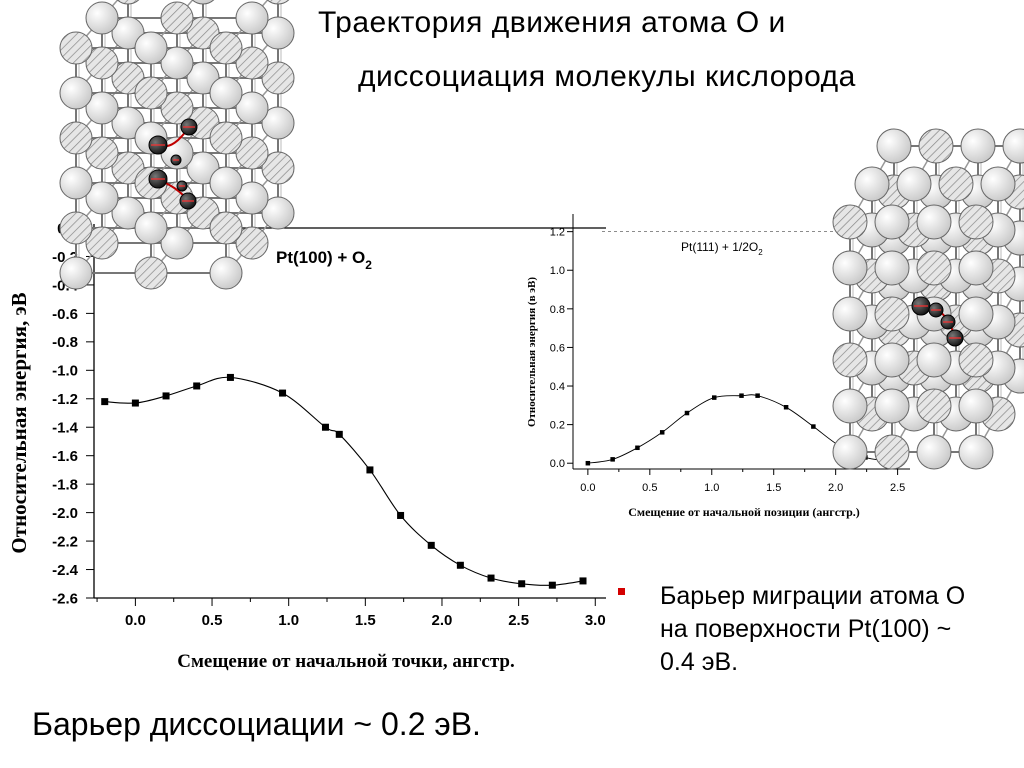 The height and width of the screenshot is (768, 1024). I want to click on inset-chart-x-tick-label: 2.5, so click(897, 488).